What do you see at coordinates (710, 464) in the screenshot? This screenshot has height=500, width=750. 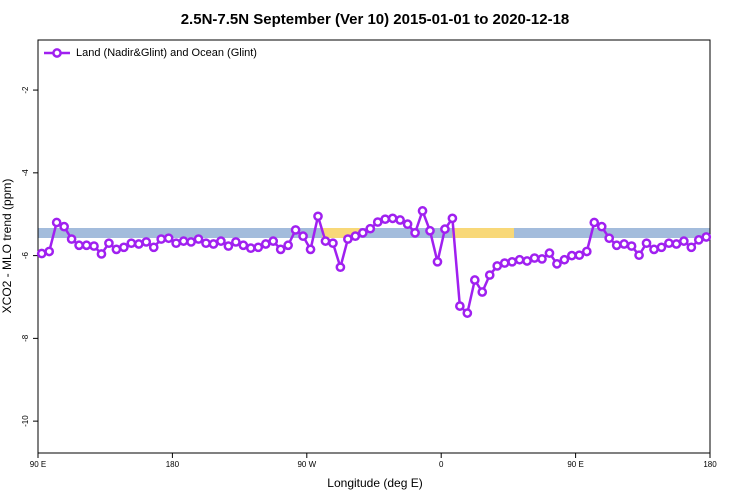 I see `x-tick-label: 180` at bounding box center [710, 464].